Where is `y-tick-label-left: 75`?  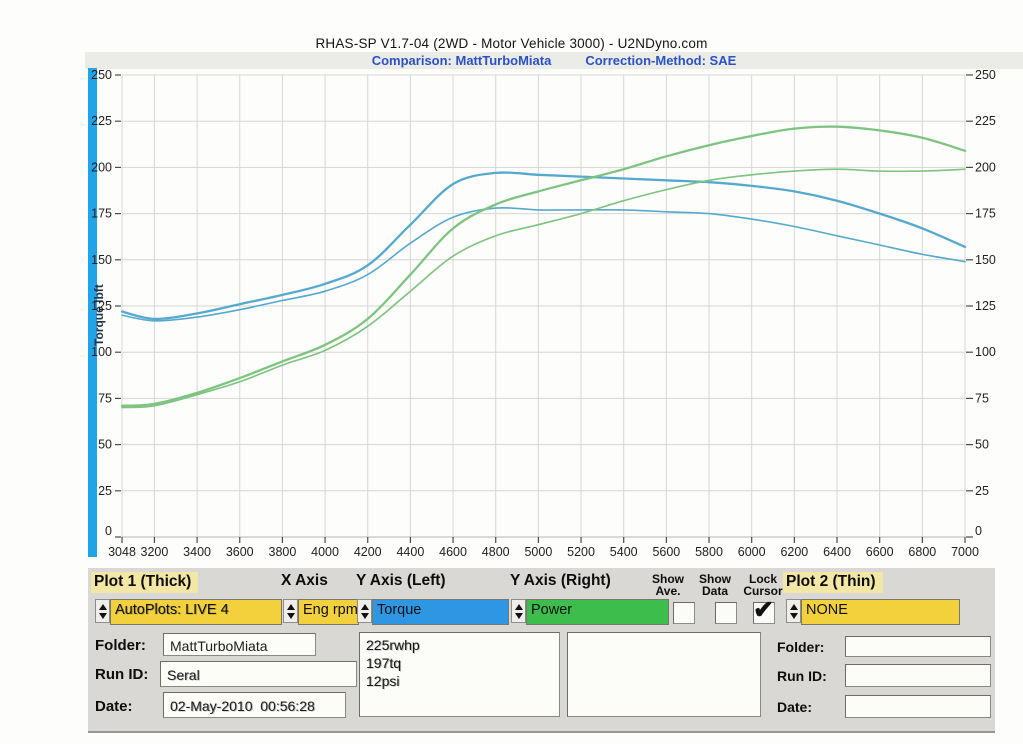 y-tick-label-left: 75 is located at coordinates (105, 398).